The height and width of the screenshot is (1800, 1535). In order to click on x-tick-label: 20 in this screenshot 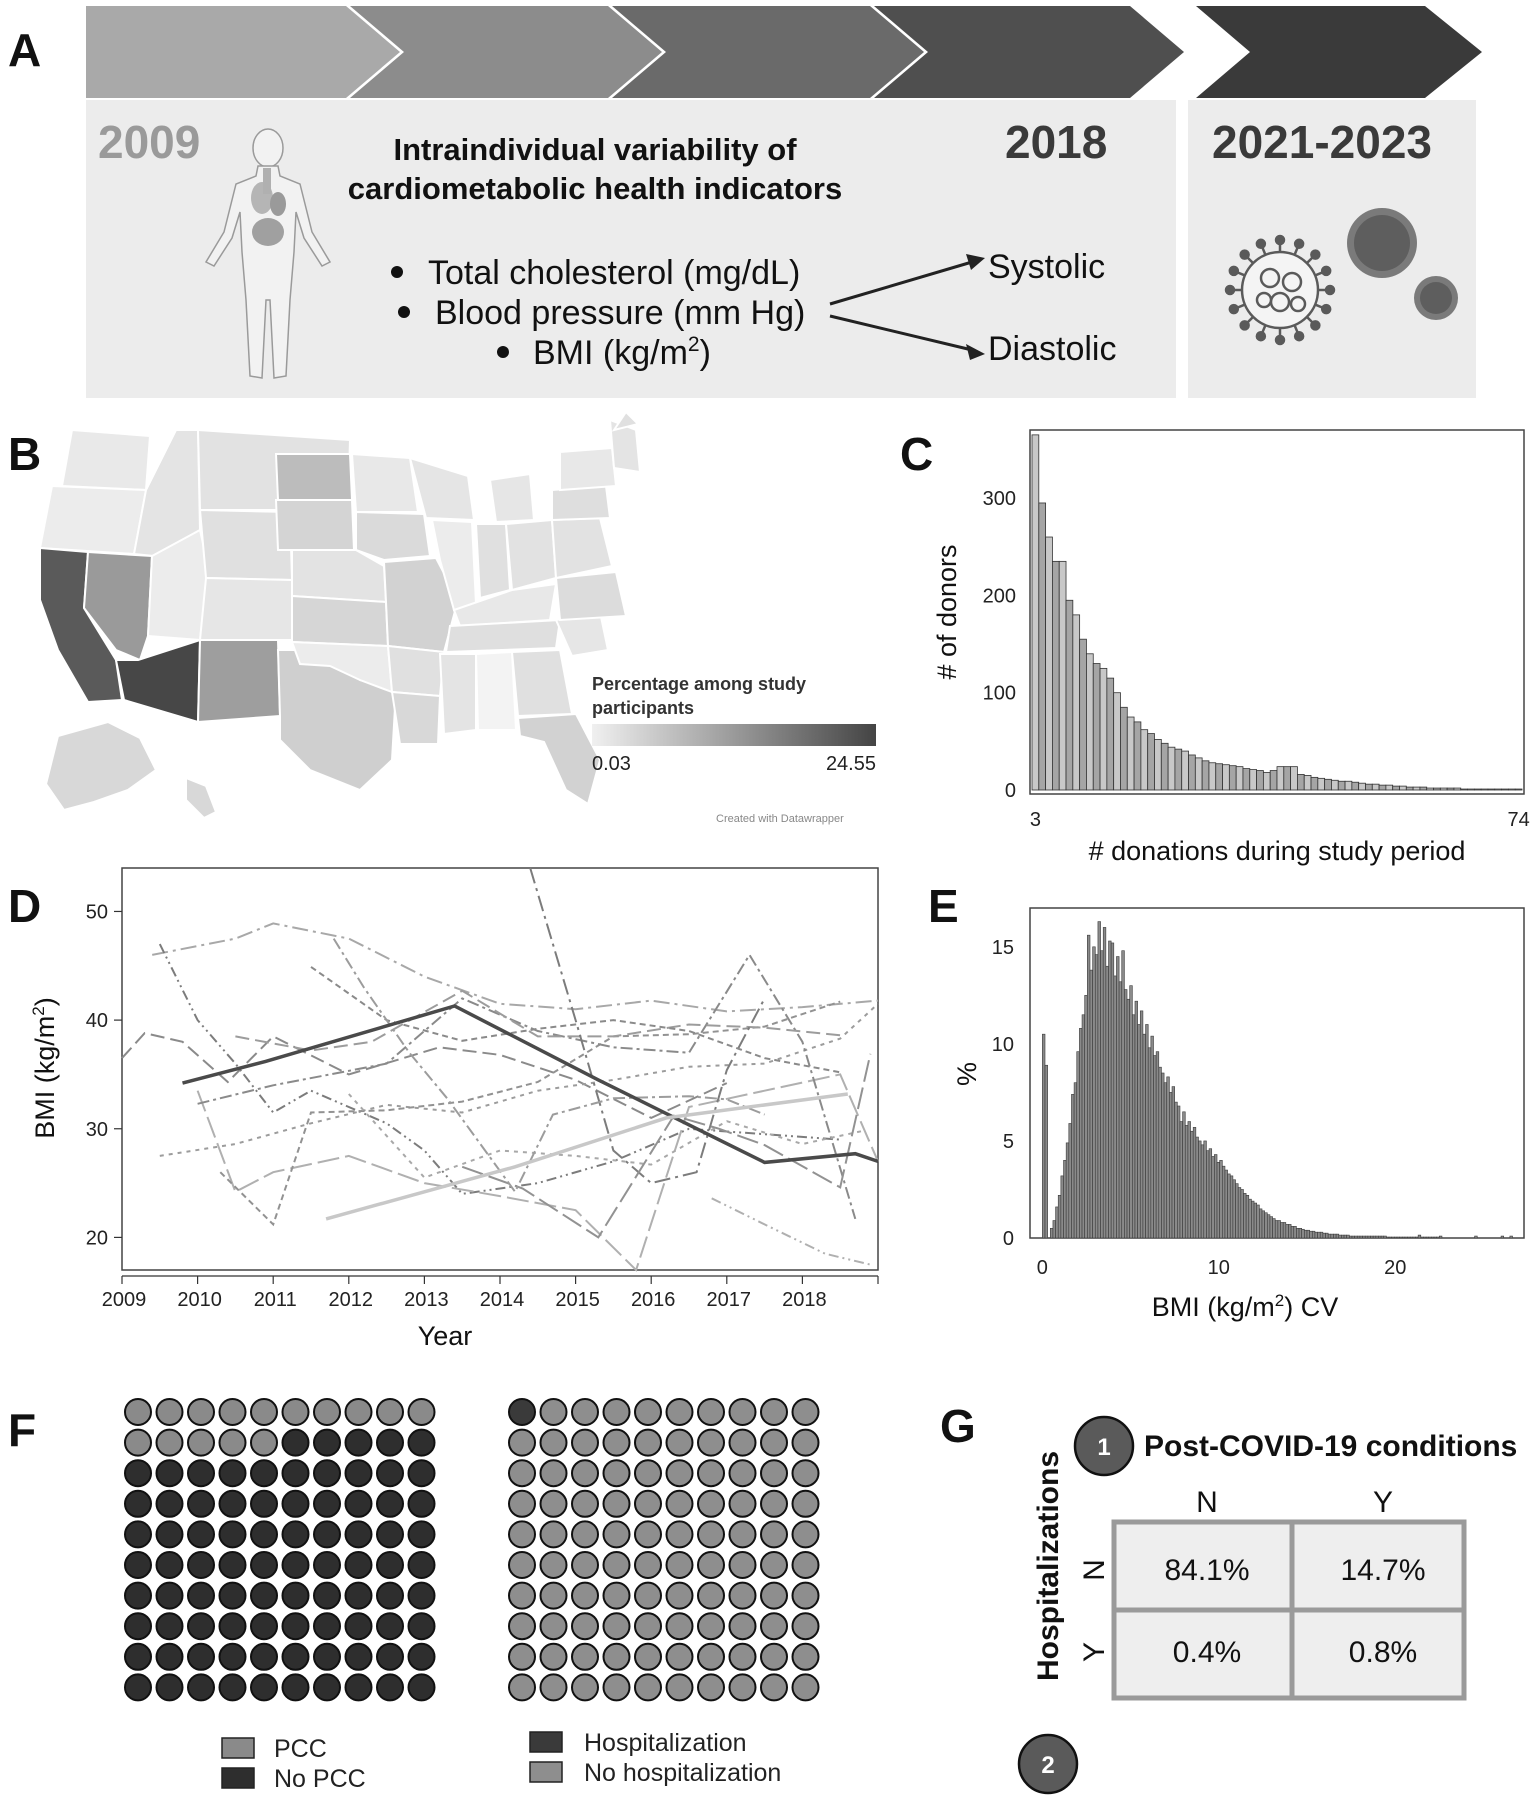, I will do `click(1395, 1268)`.